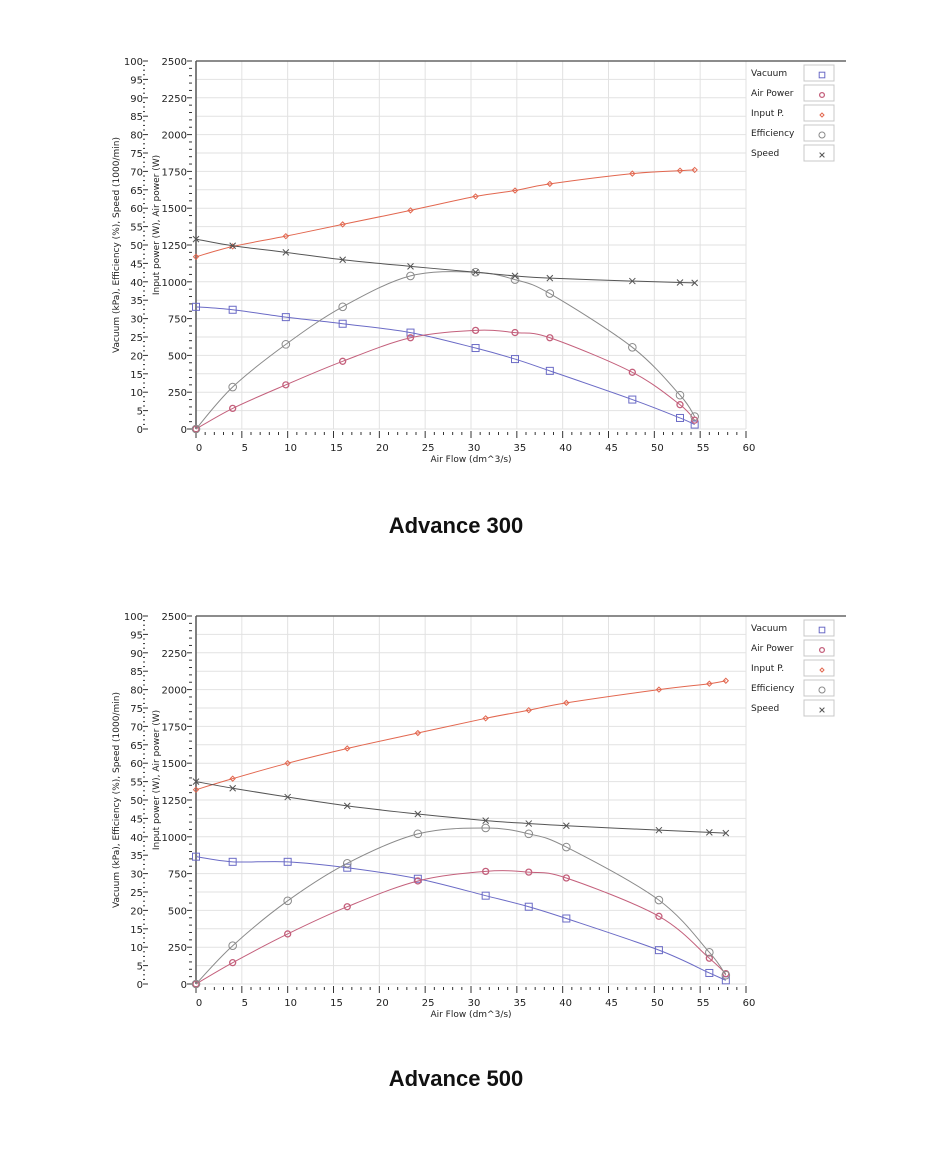 This screenshot has height=1158, width=928. What do you see at coordinates (174, 617) in the screenshot?
I see `y-right-tick-label: 2500` at bounding box center [174, 617].